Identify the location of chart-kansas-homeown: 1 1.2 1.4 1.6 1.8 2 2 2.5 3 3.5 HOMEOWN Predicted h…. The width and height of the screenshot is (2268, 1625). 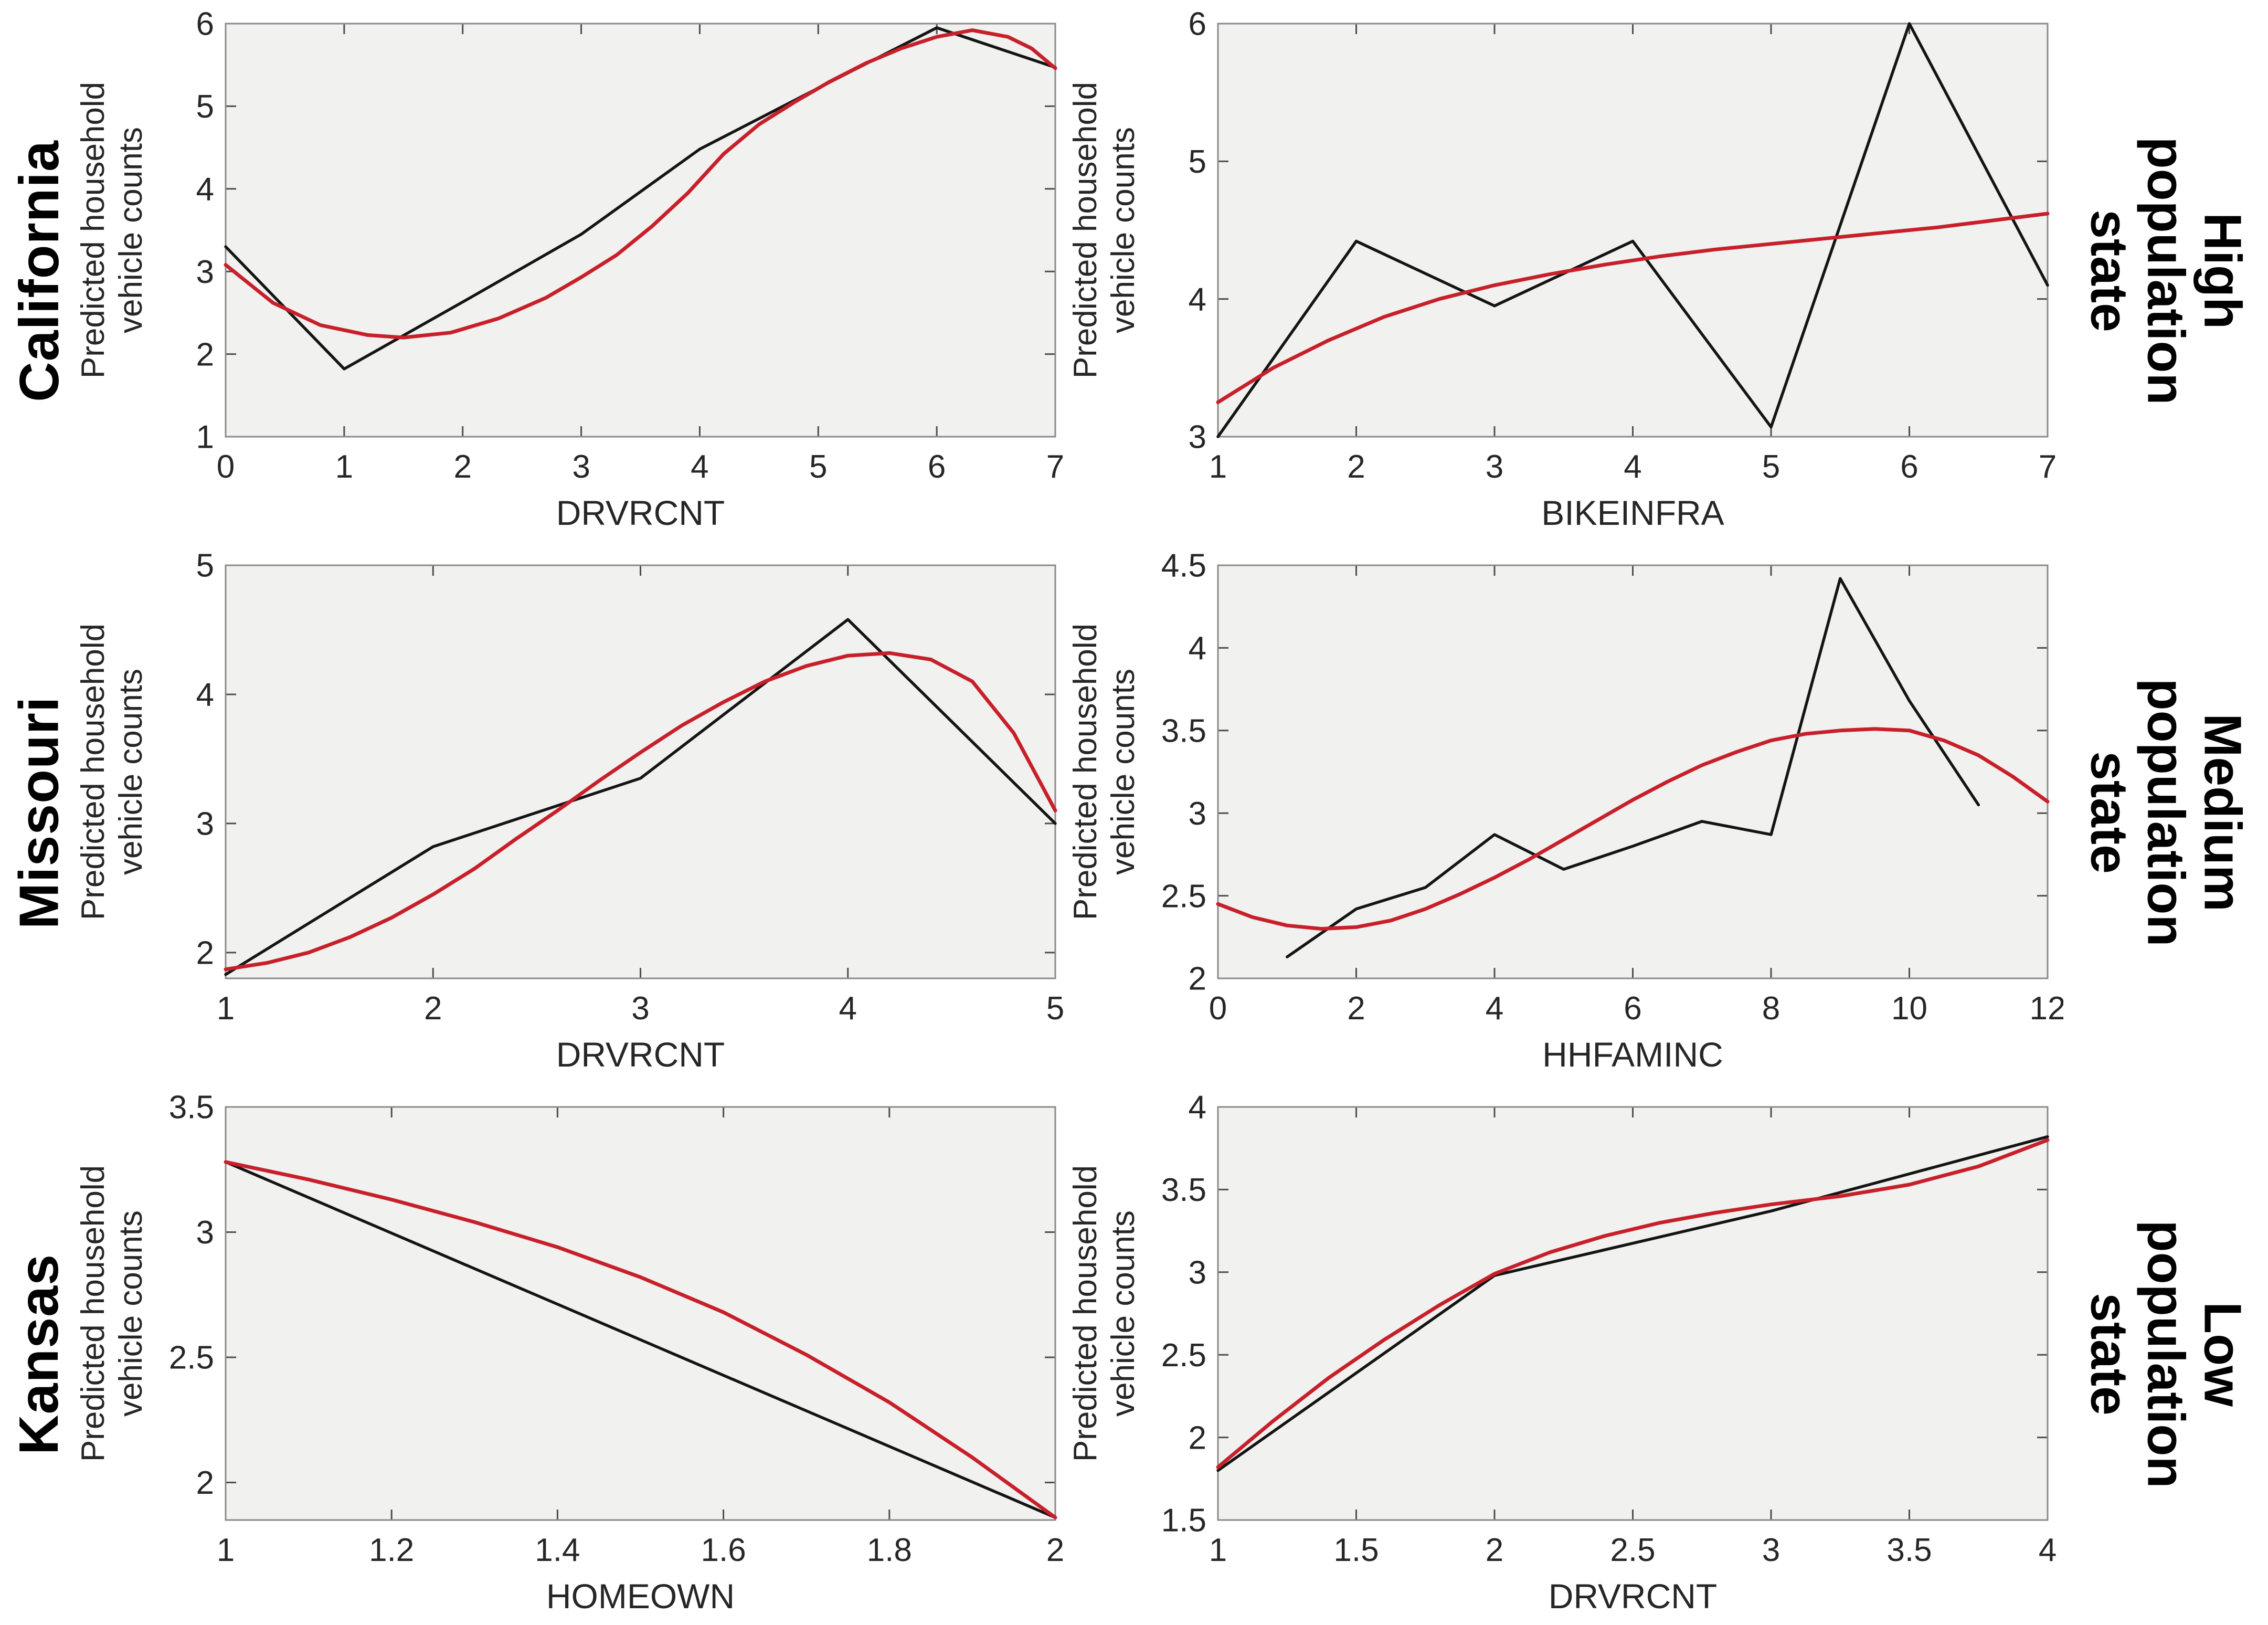
(575, 1354).